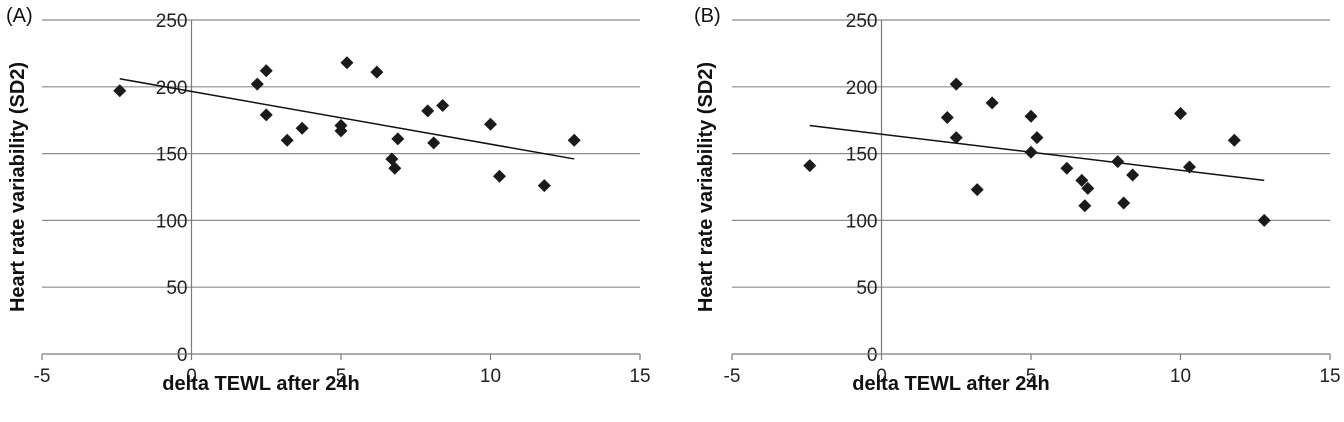 The image size is (1344, 422). I want to click on panel-label: (A), so click(19, 16).